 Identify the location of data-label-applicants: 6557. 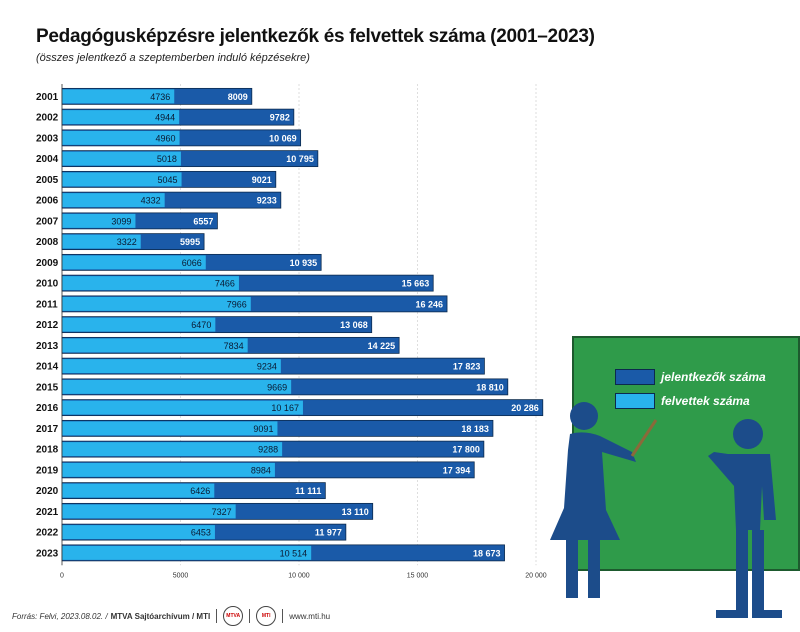
(203, 221).